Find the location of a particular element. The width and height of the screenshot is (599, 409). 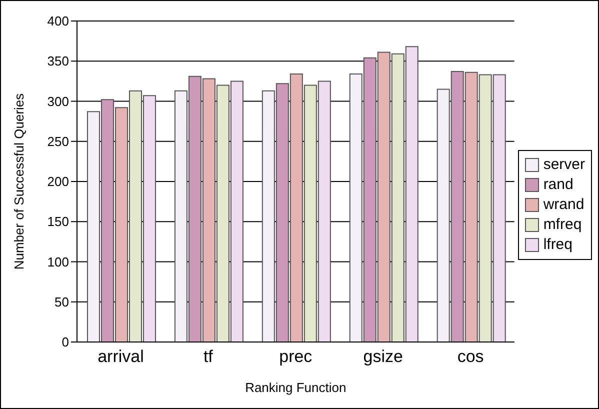

x-axis-title: Ranking Function is located at coordinates (295, 387).